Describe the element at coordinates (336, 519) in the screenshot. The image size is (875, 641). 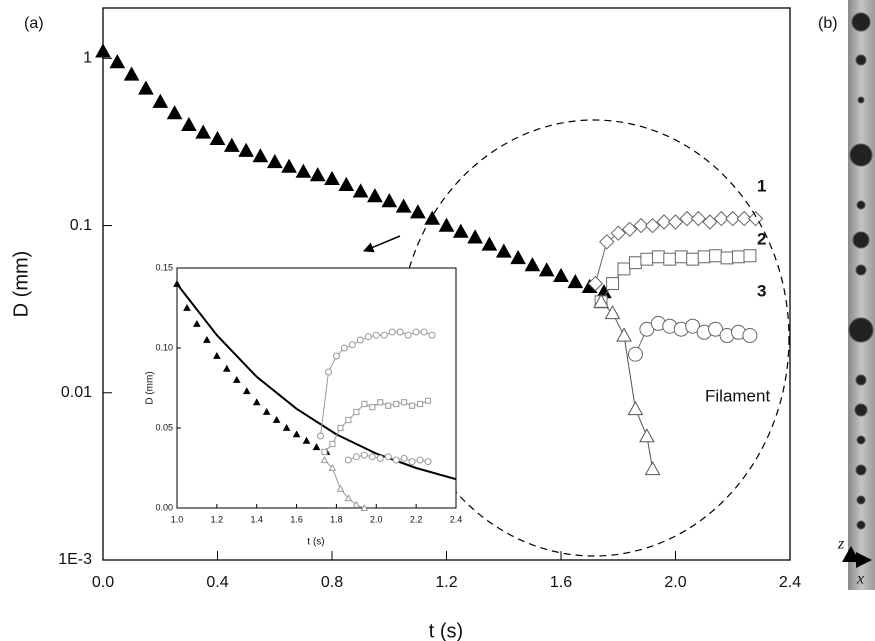
I see `x-tick-label: 1.8` at that location.